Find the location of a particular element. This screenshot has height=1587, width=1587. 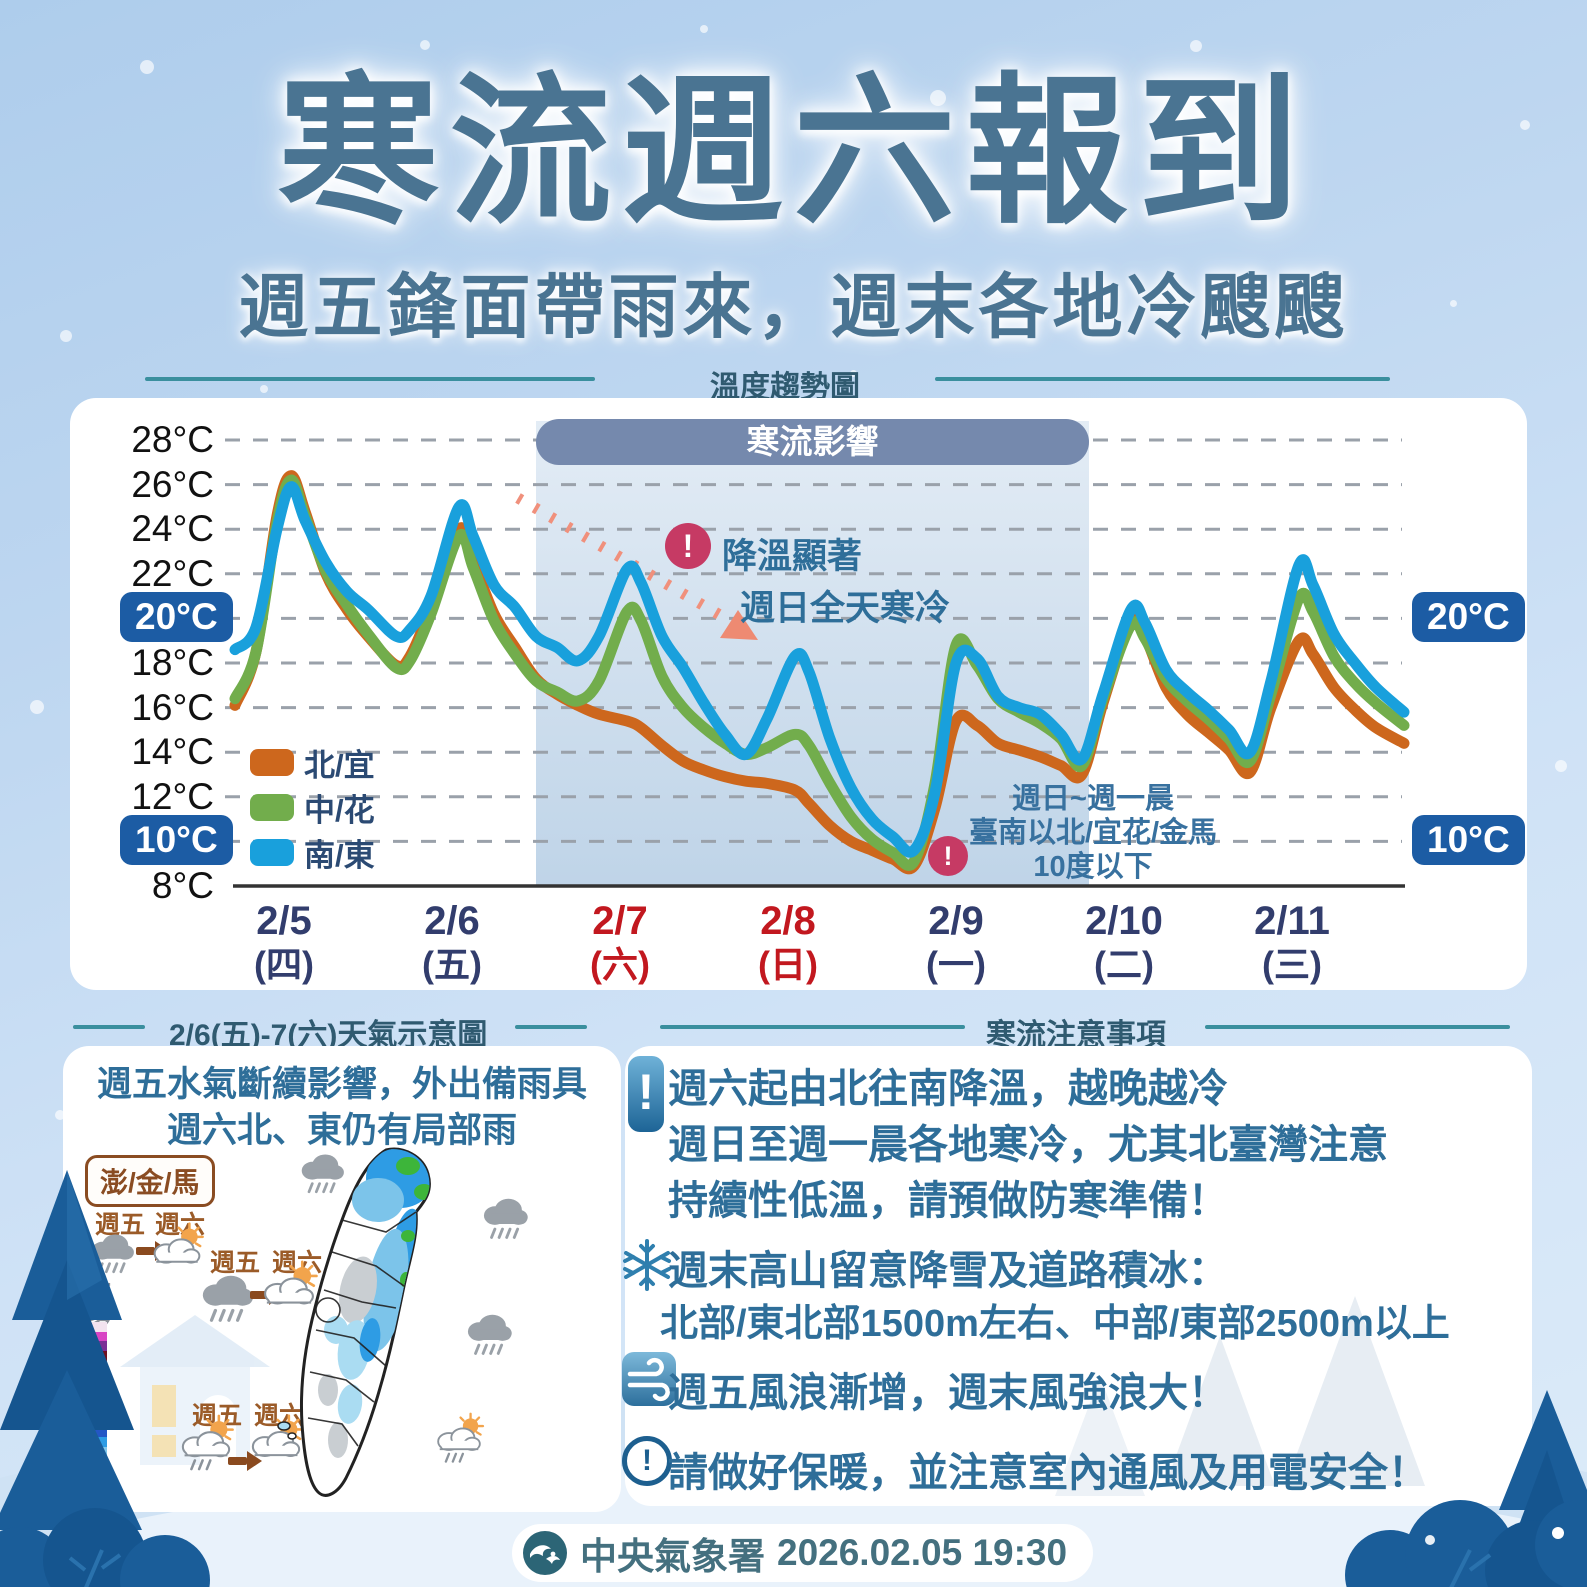

y-tick-badge-20: 20°C is located at coordinates (176, 617).